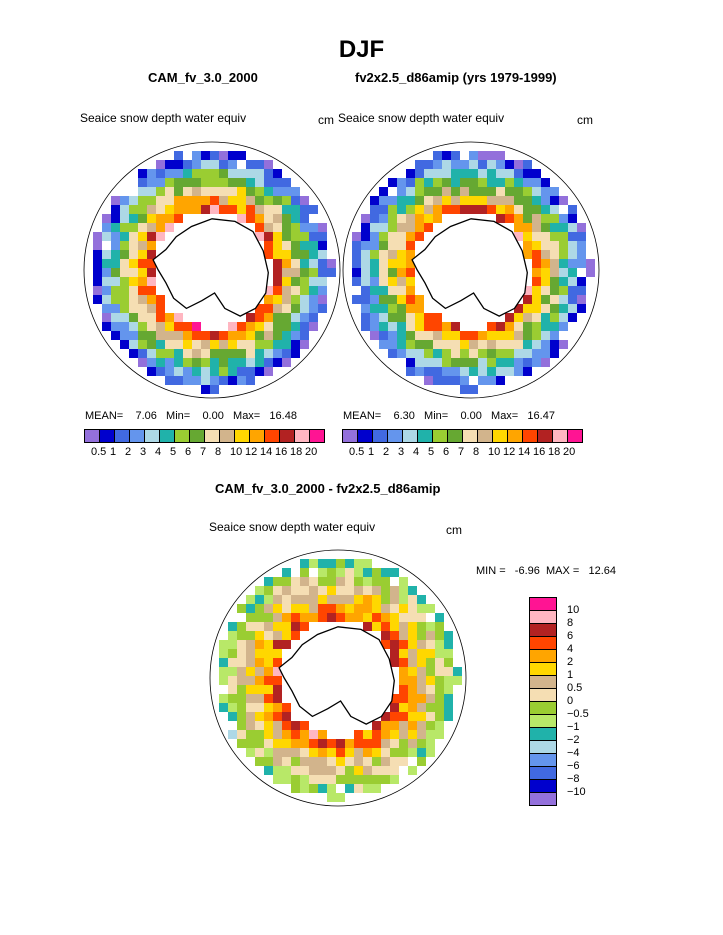  I want to click on colorbar-tick-label: 6, so click(188, 452).